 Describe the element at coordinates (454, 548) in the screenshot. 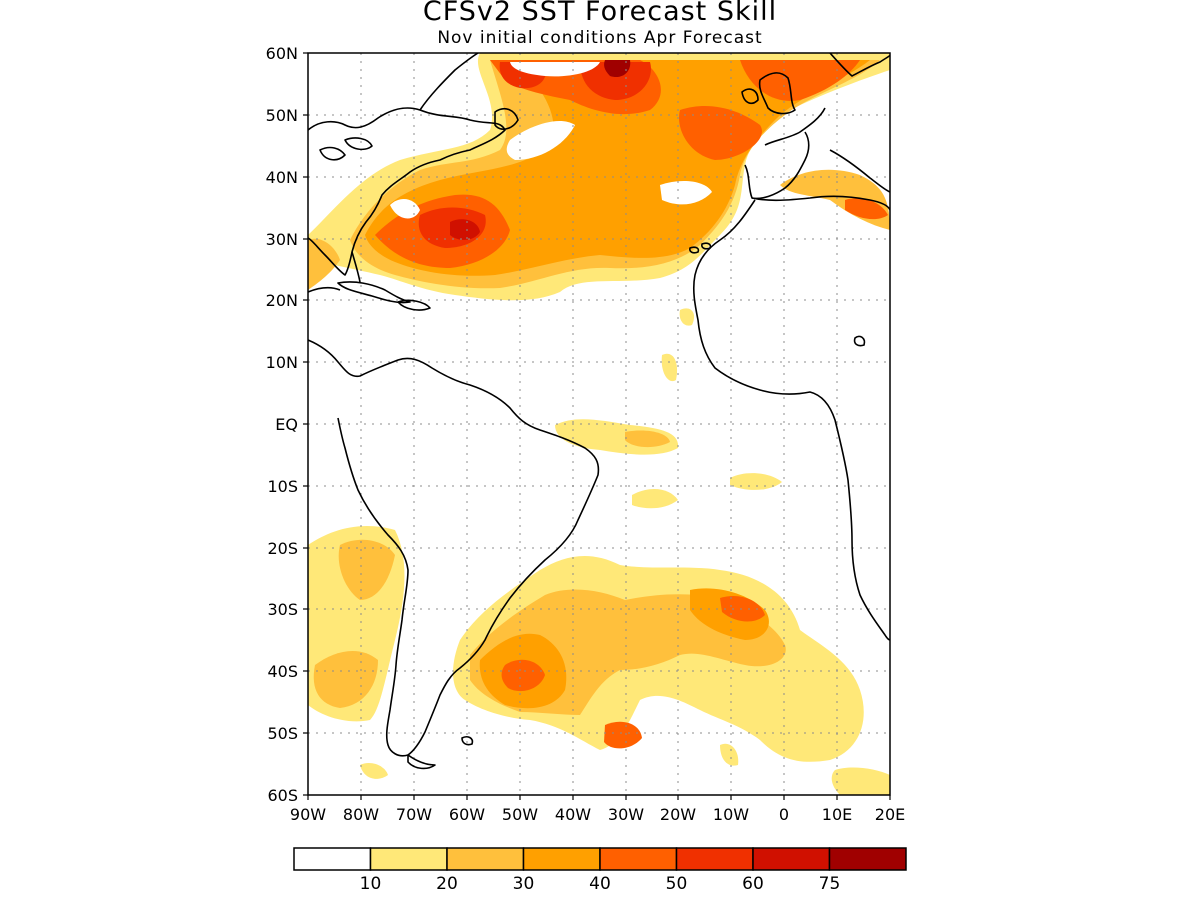

I see `coast-south-america` at that location.